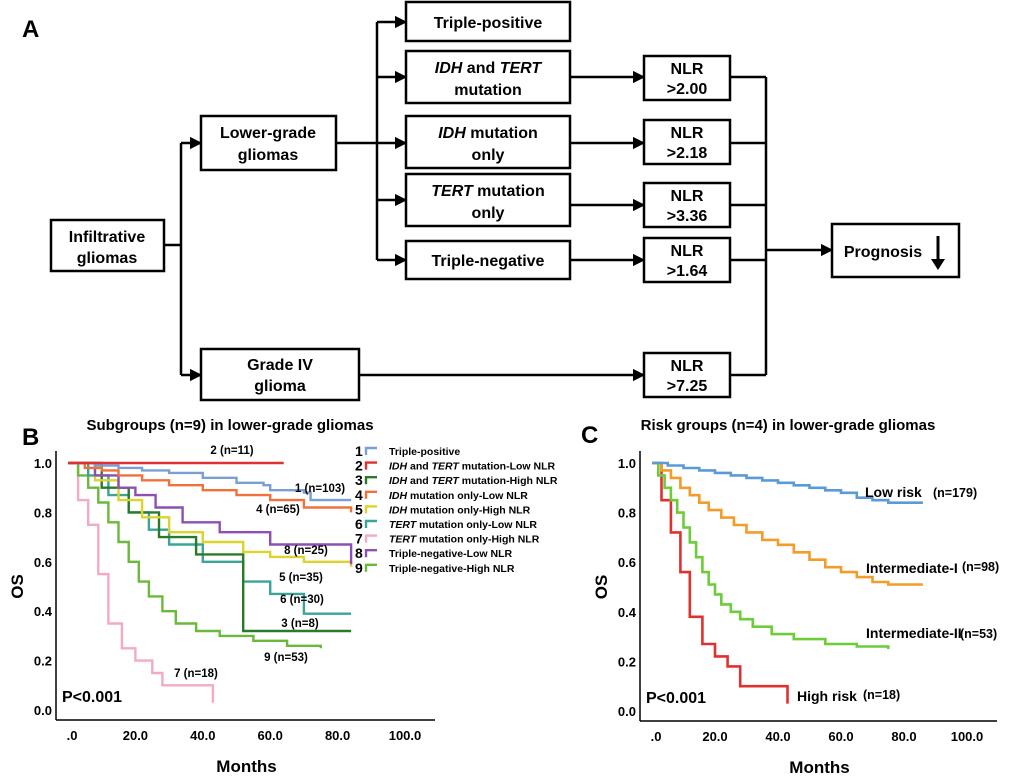 This screenshot has height=778, width=1020. I want to click on box-label: IDH and TERT, so click(489, 68).